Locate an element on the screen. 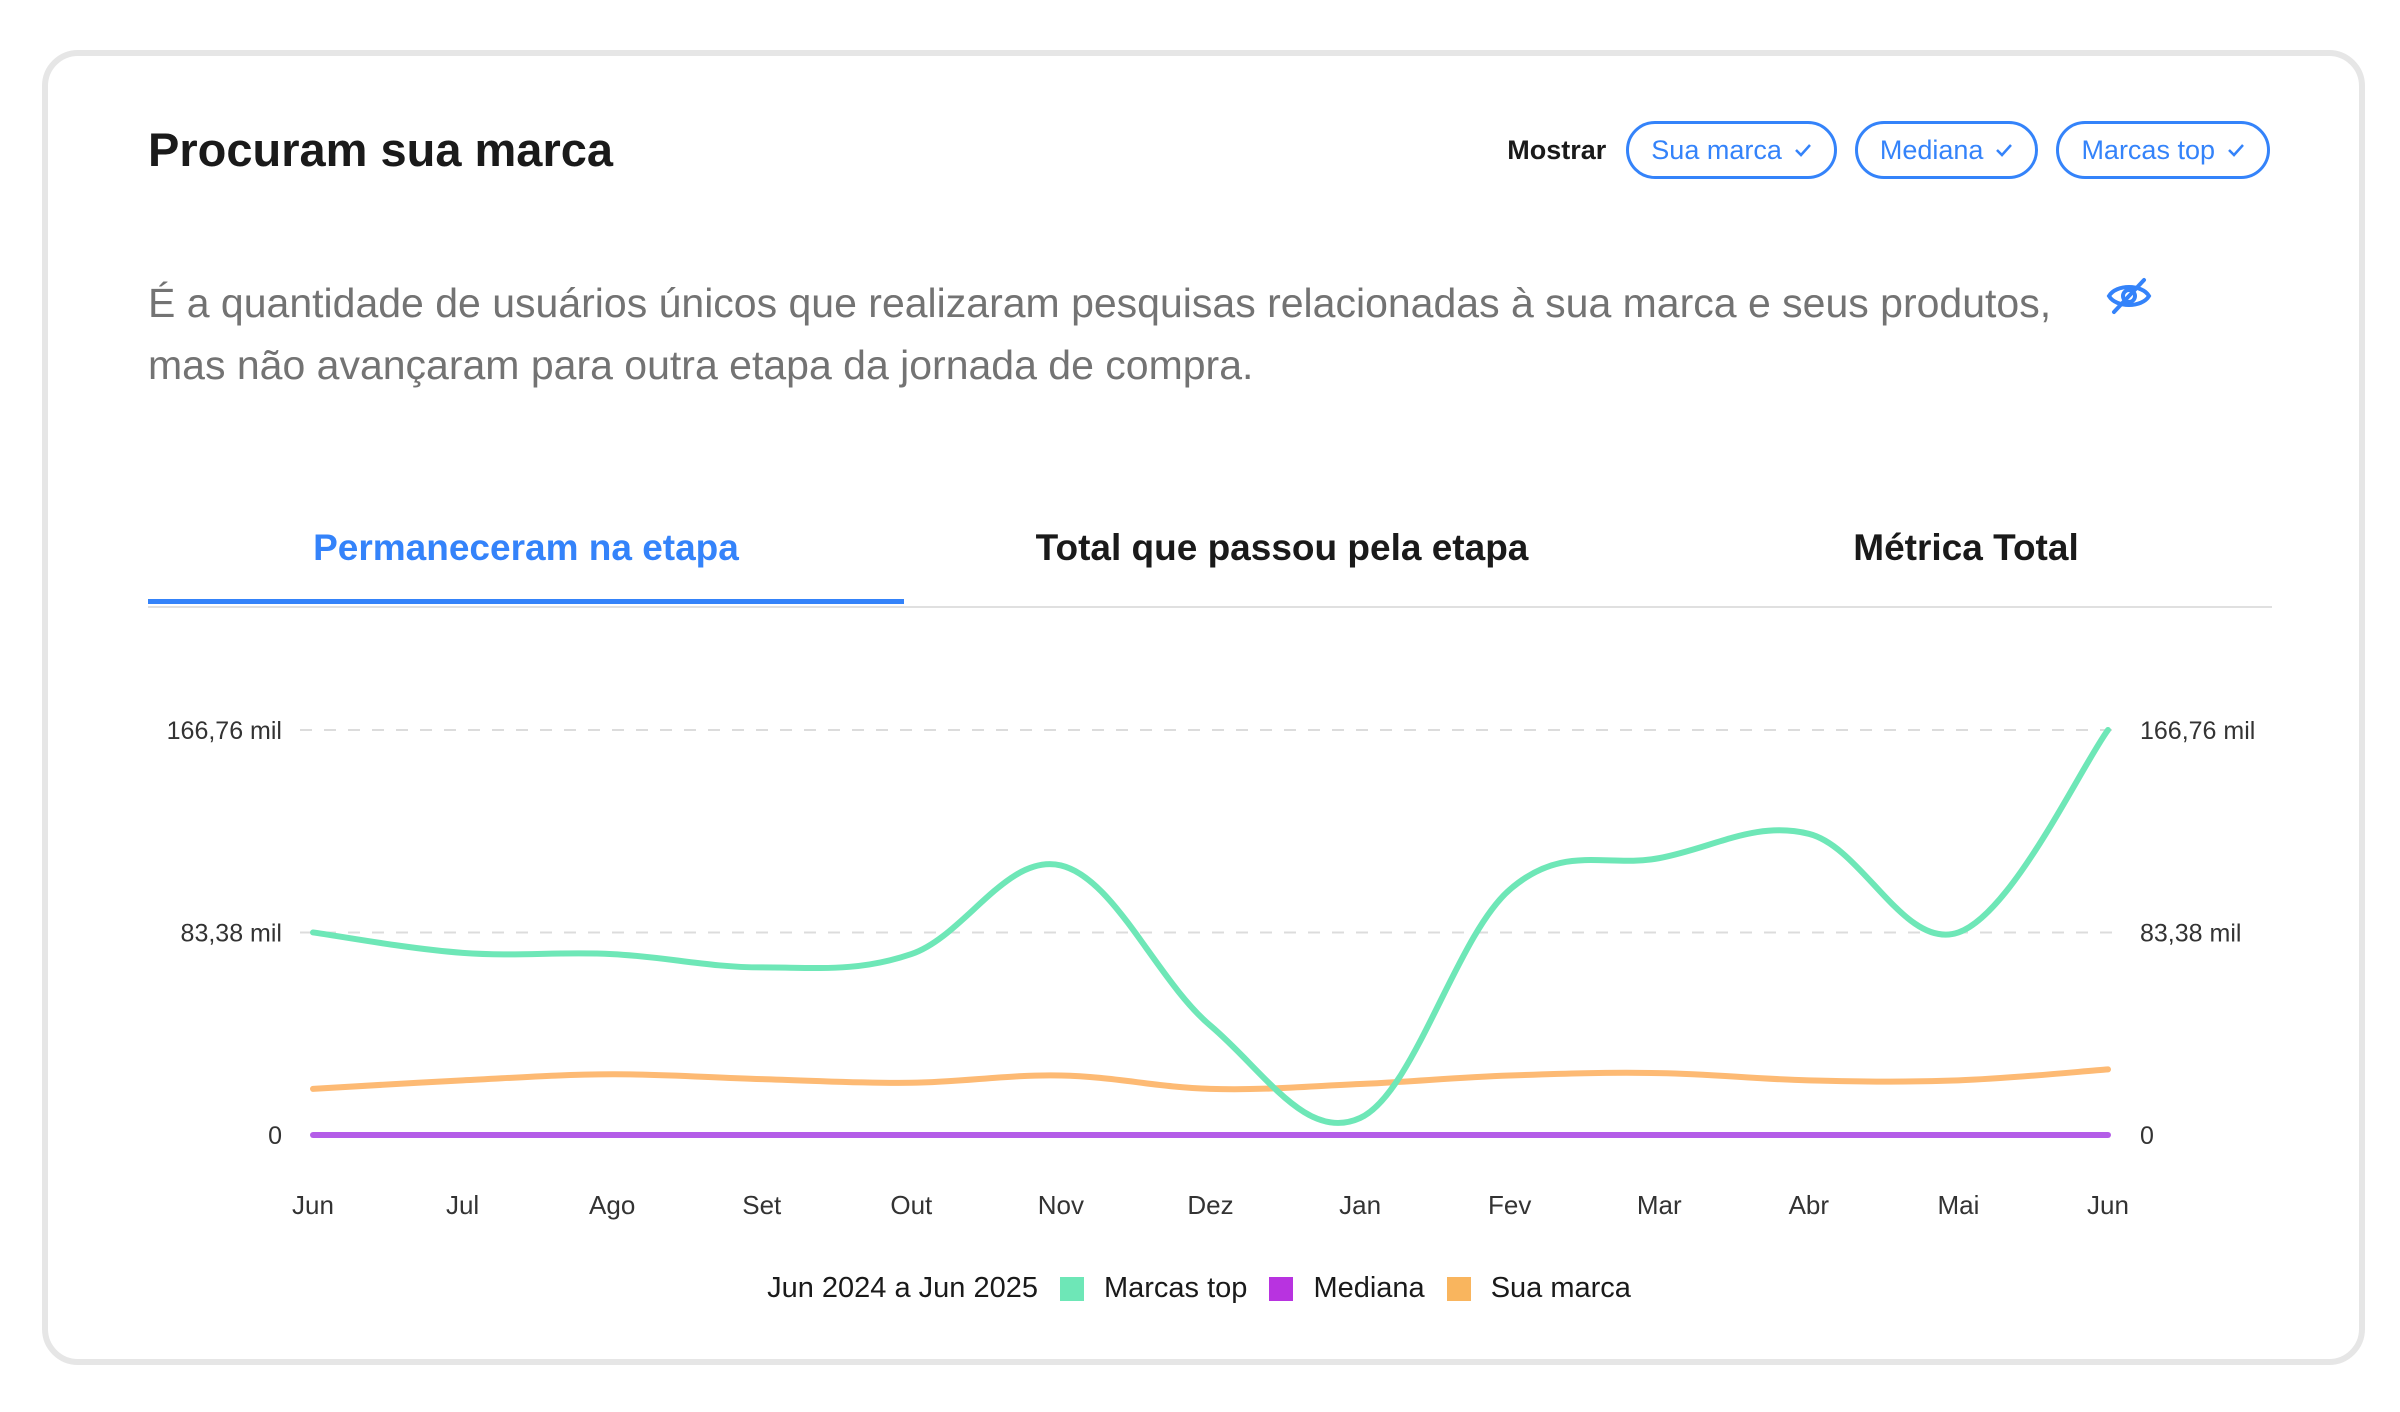 The height and width of the screenshot is (1412, 2400). legend-item-sua-marca: Sua marca is located at coordinates (1538, 1288).